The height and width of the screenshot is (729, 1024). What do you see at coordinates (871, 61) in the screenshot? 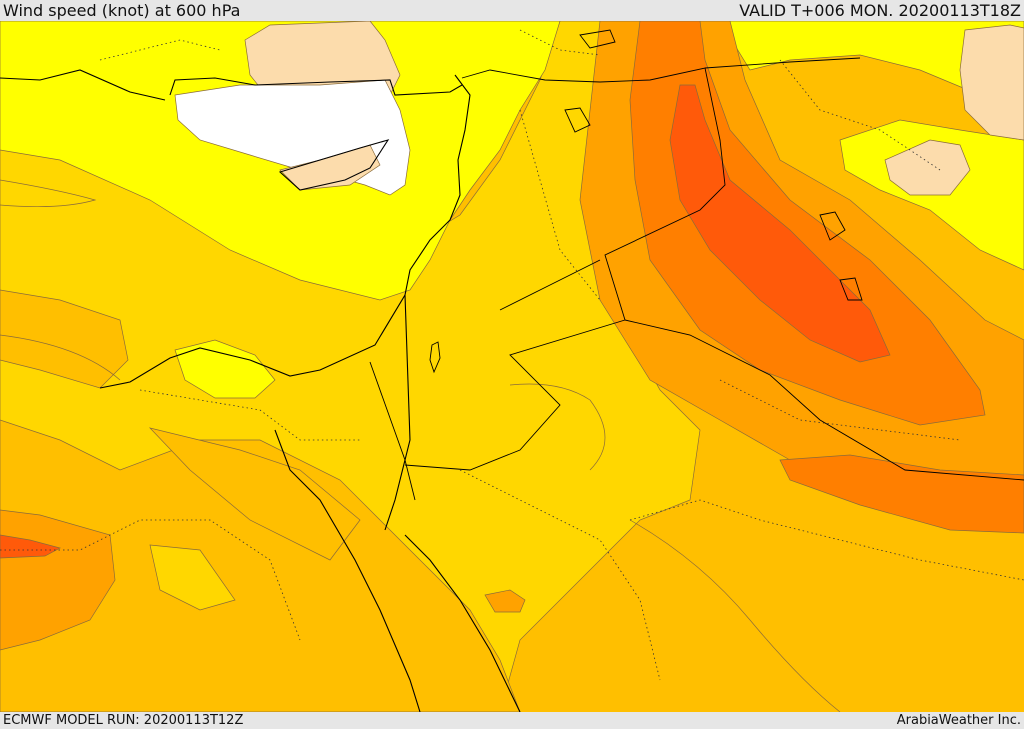
I see `wind-zone-yellow-northeast` at bounding box center [871, 61].